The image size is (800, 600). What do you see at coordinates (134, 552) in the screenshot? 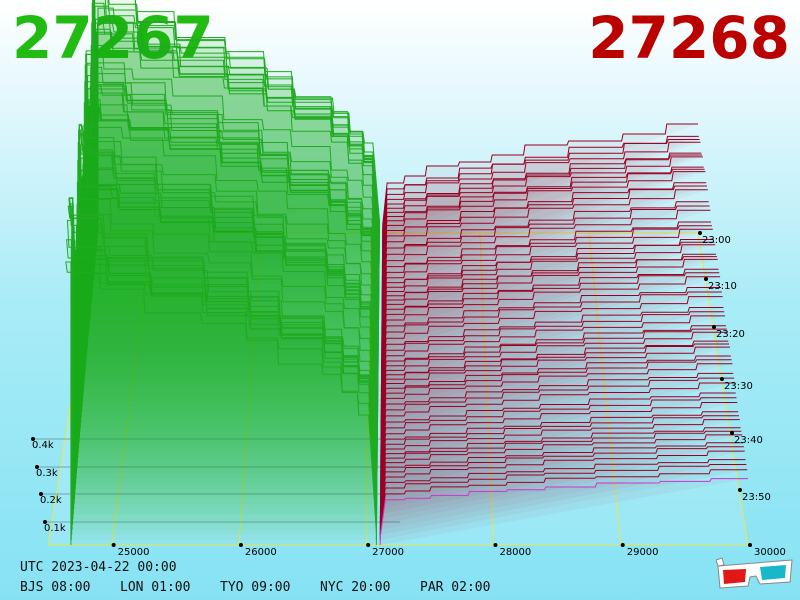
I see `x-tick-label: 25000` at bounding box center [134, 552].